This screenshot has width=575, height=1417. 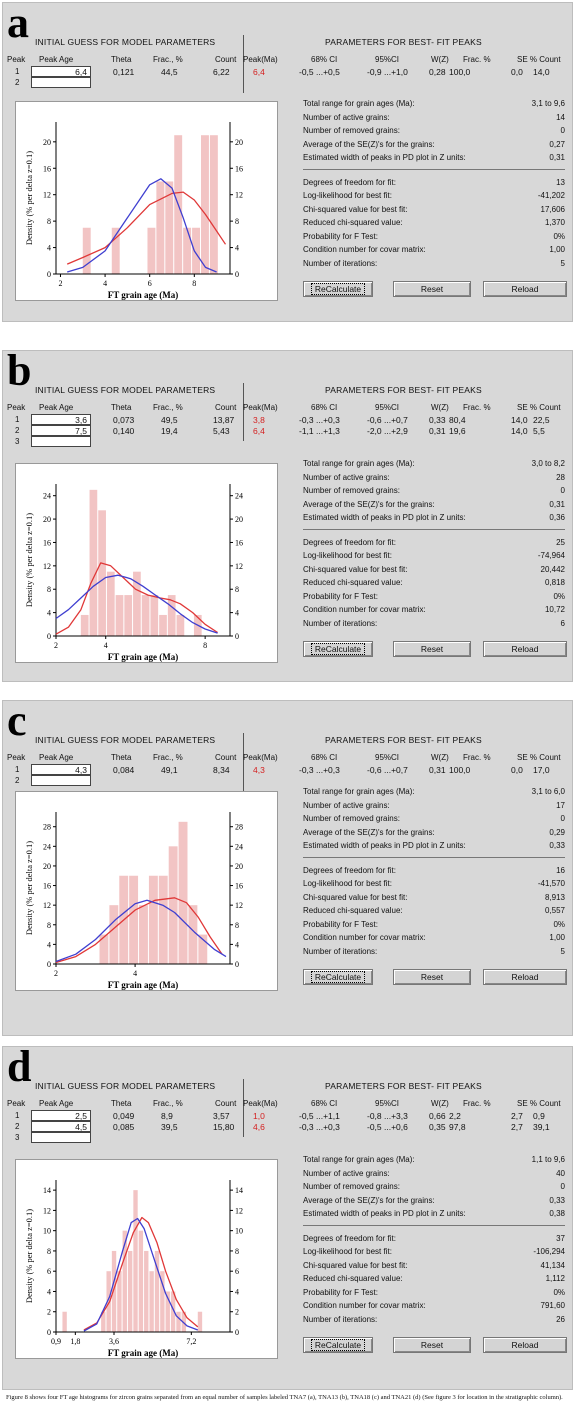 I want to click on y-tick-label-left: 28, so click(x=47, y=827).